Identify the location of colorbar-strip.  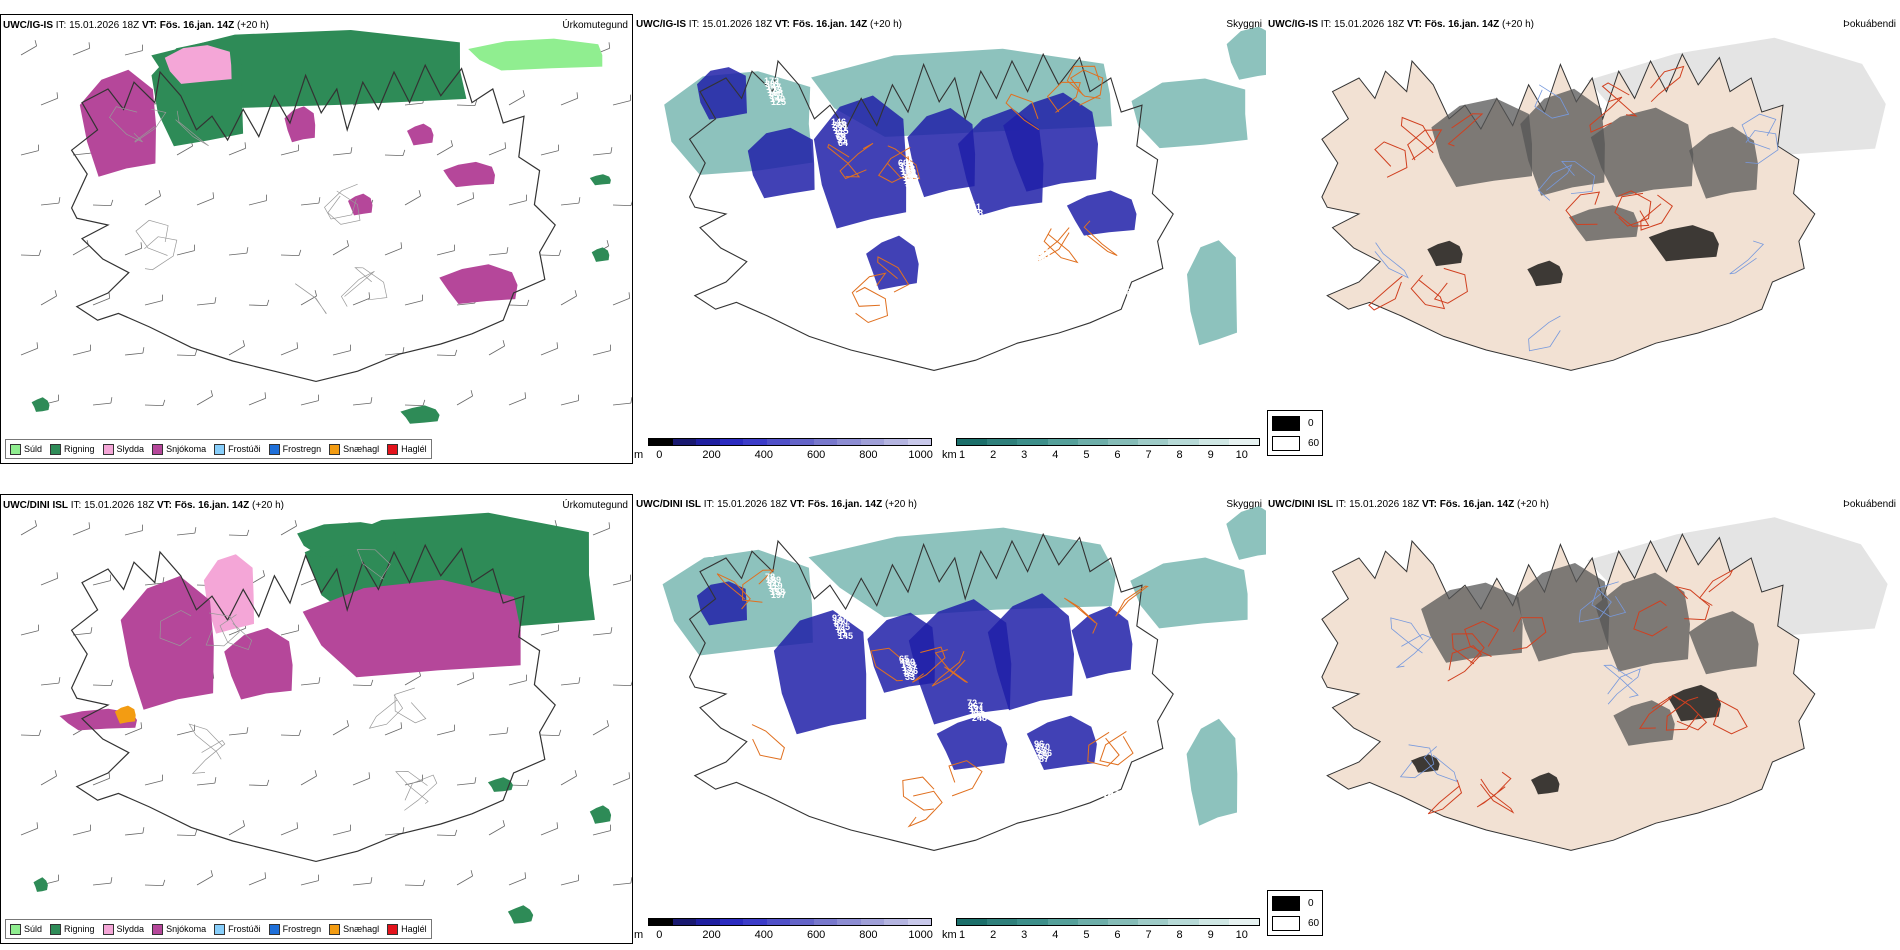
(790, 442).